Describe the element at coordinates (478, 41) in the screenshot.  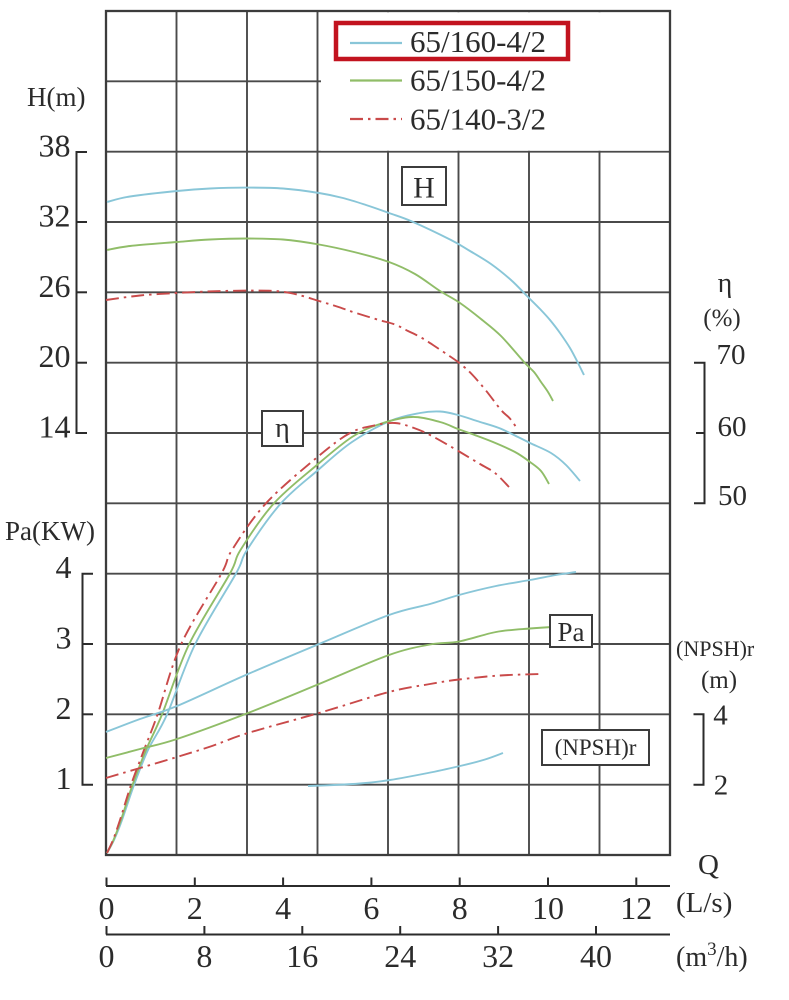
I see `svg-text: 65/160-4/2` at that location.